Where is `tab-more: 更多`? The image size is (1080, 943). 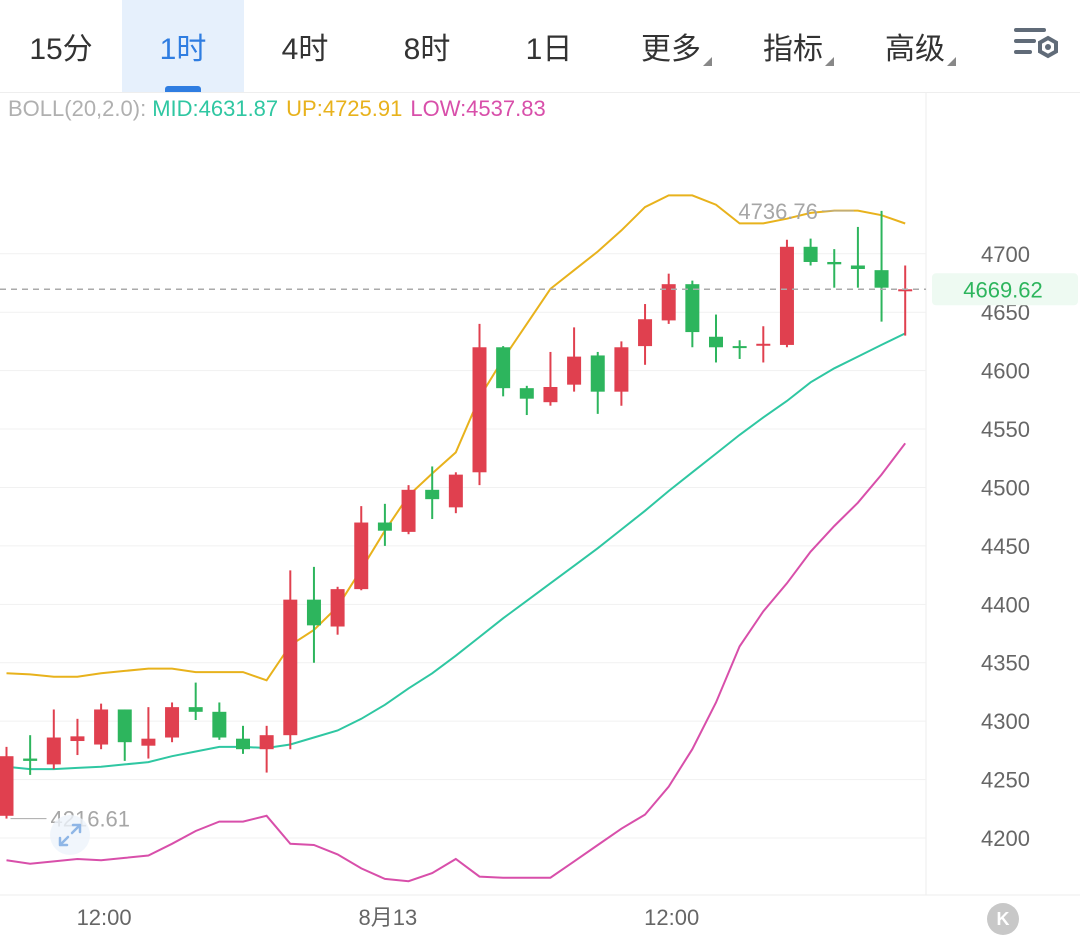 tab-more: 更多 is located at coordinates (671, 46).